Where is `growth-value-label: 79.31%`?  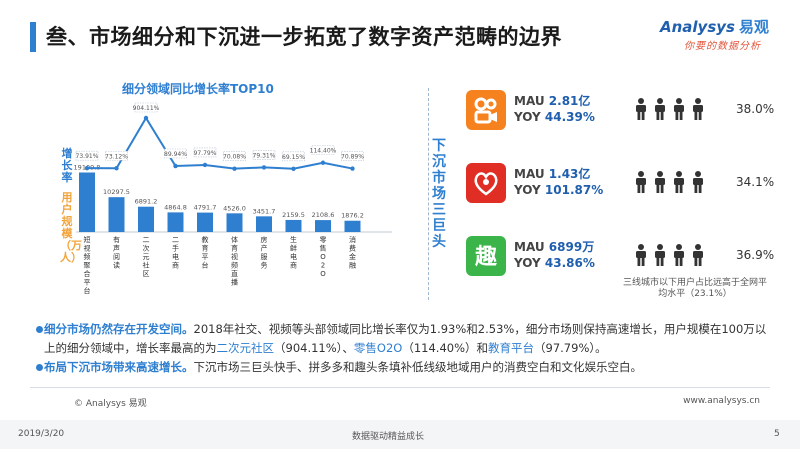
growth-value-label: 79.31% is located at coordinates (264, 155).